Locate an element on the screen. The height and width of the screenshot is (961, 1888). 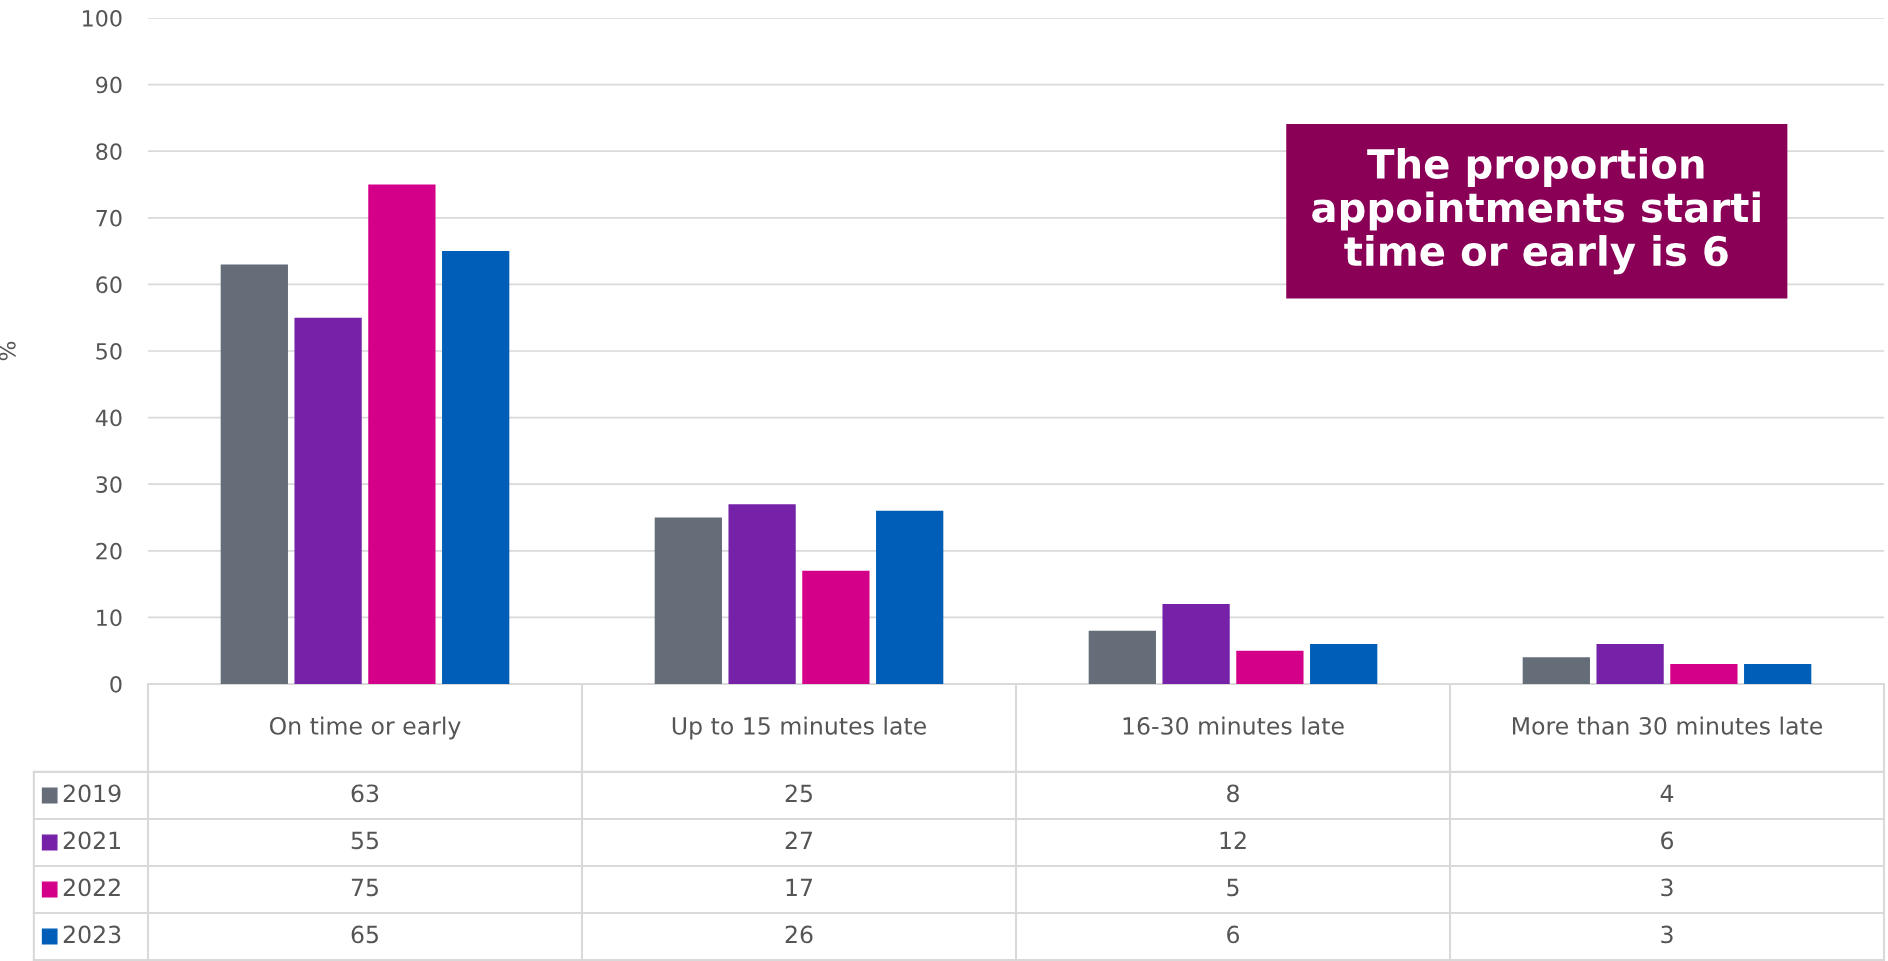
data-label: 4 is located at coordinates (1667, 793).